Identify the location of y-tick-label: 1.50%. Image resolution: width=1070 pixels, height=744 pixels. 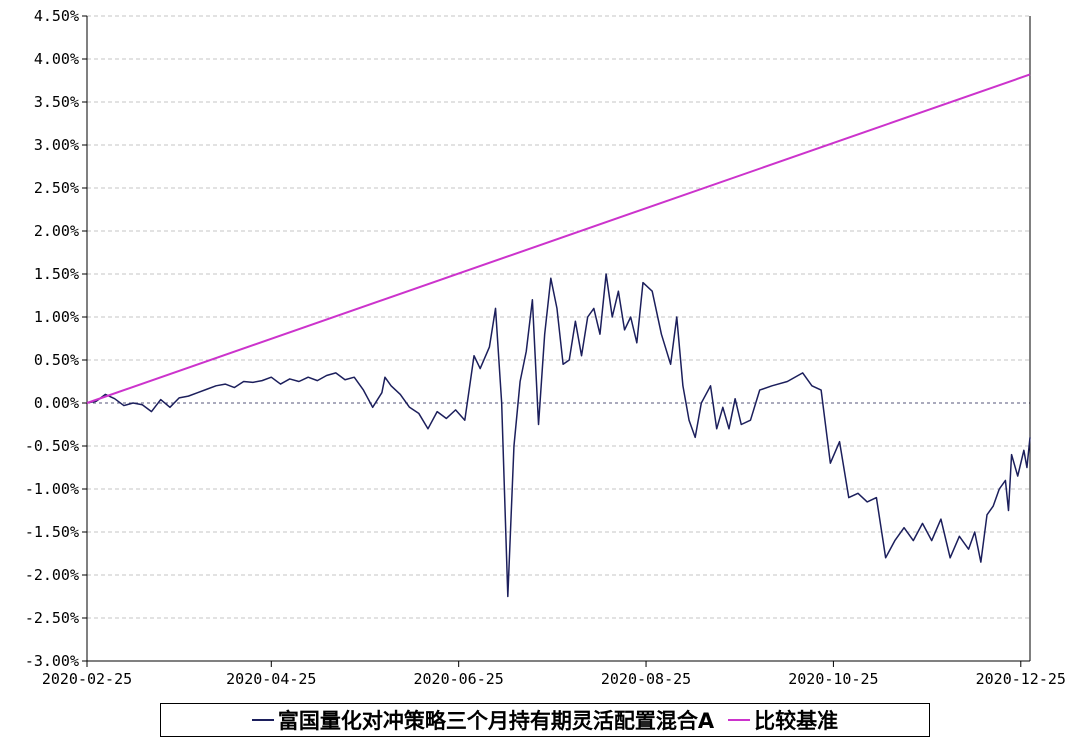
(56, 274).